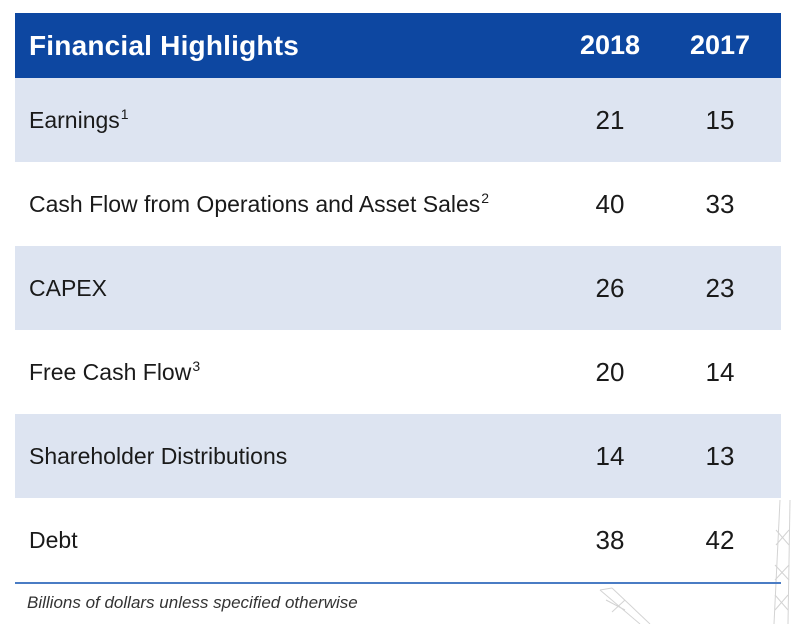 The height and width of the screenshot is (624, 794). What do you see at coordinates (610, 45) in the screenshot?
I see `column-header-2018: 2018` at bounding box center [610, 45].